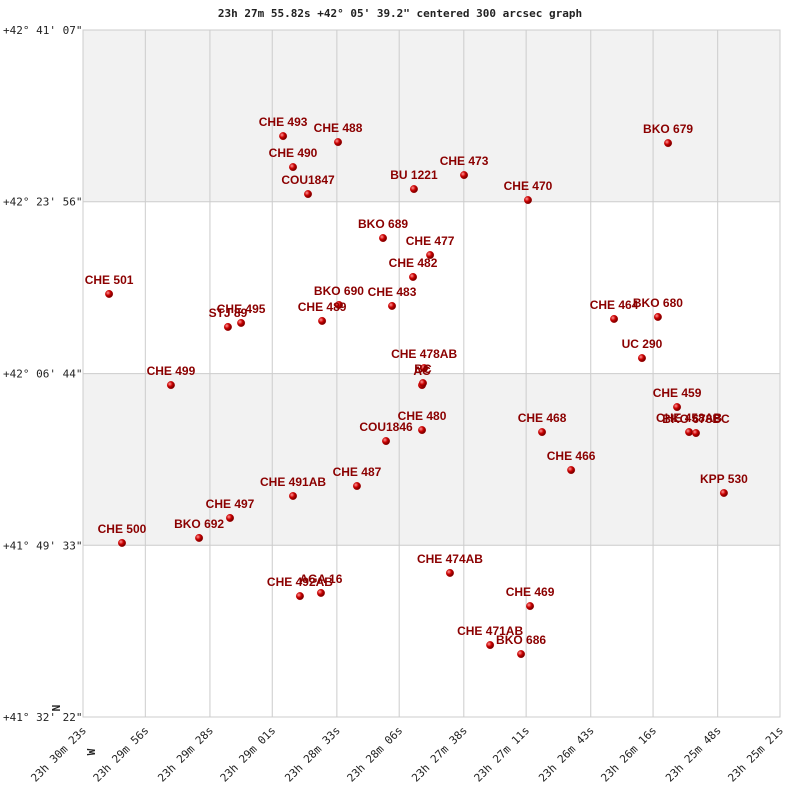 This screenshot has height=800, width=800. What do you see at coordinates (693, 754) in the screenshot?
I see `x-tick-label: 23h 25m 48s` at bounding box center [693, 754].